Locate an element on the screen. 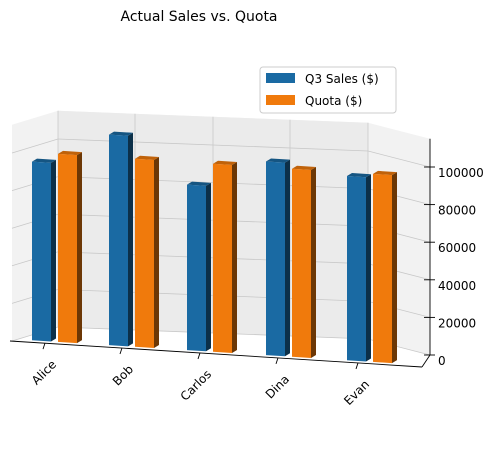  x-axis-line is located at coordinates (216, 354).